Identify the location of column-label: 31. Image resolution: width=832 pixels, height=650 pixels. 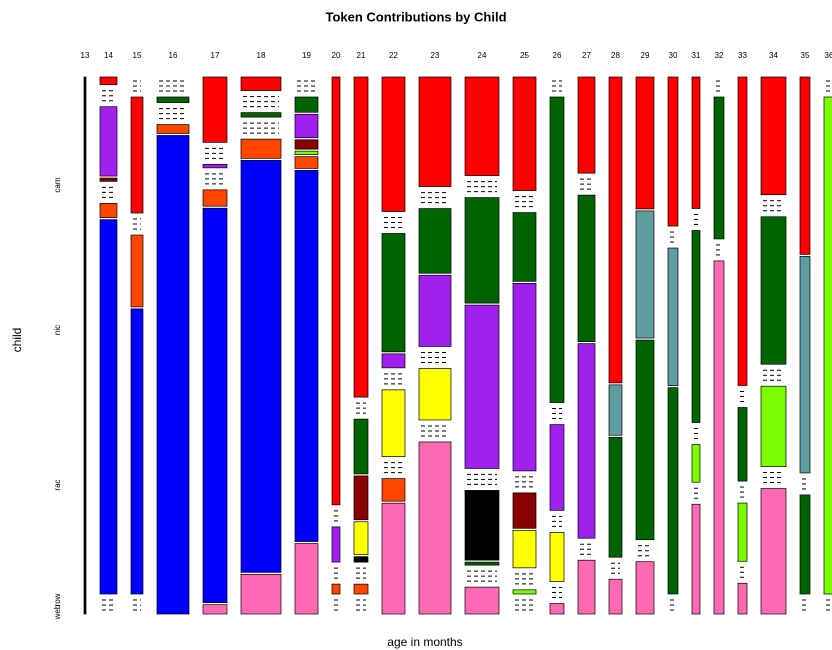
(696, 55).